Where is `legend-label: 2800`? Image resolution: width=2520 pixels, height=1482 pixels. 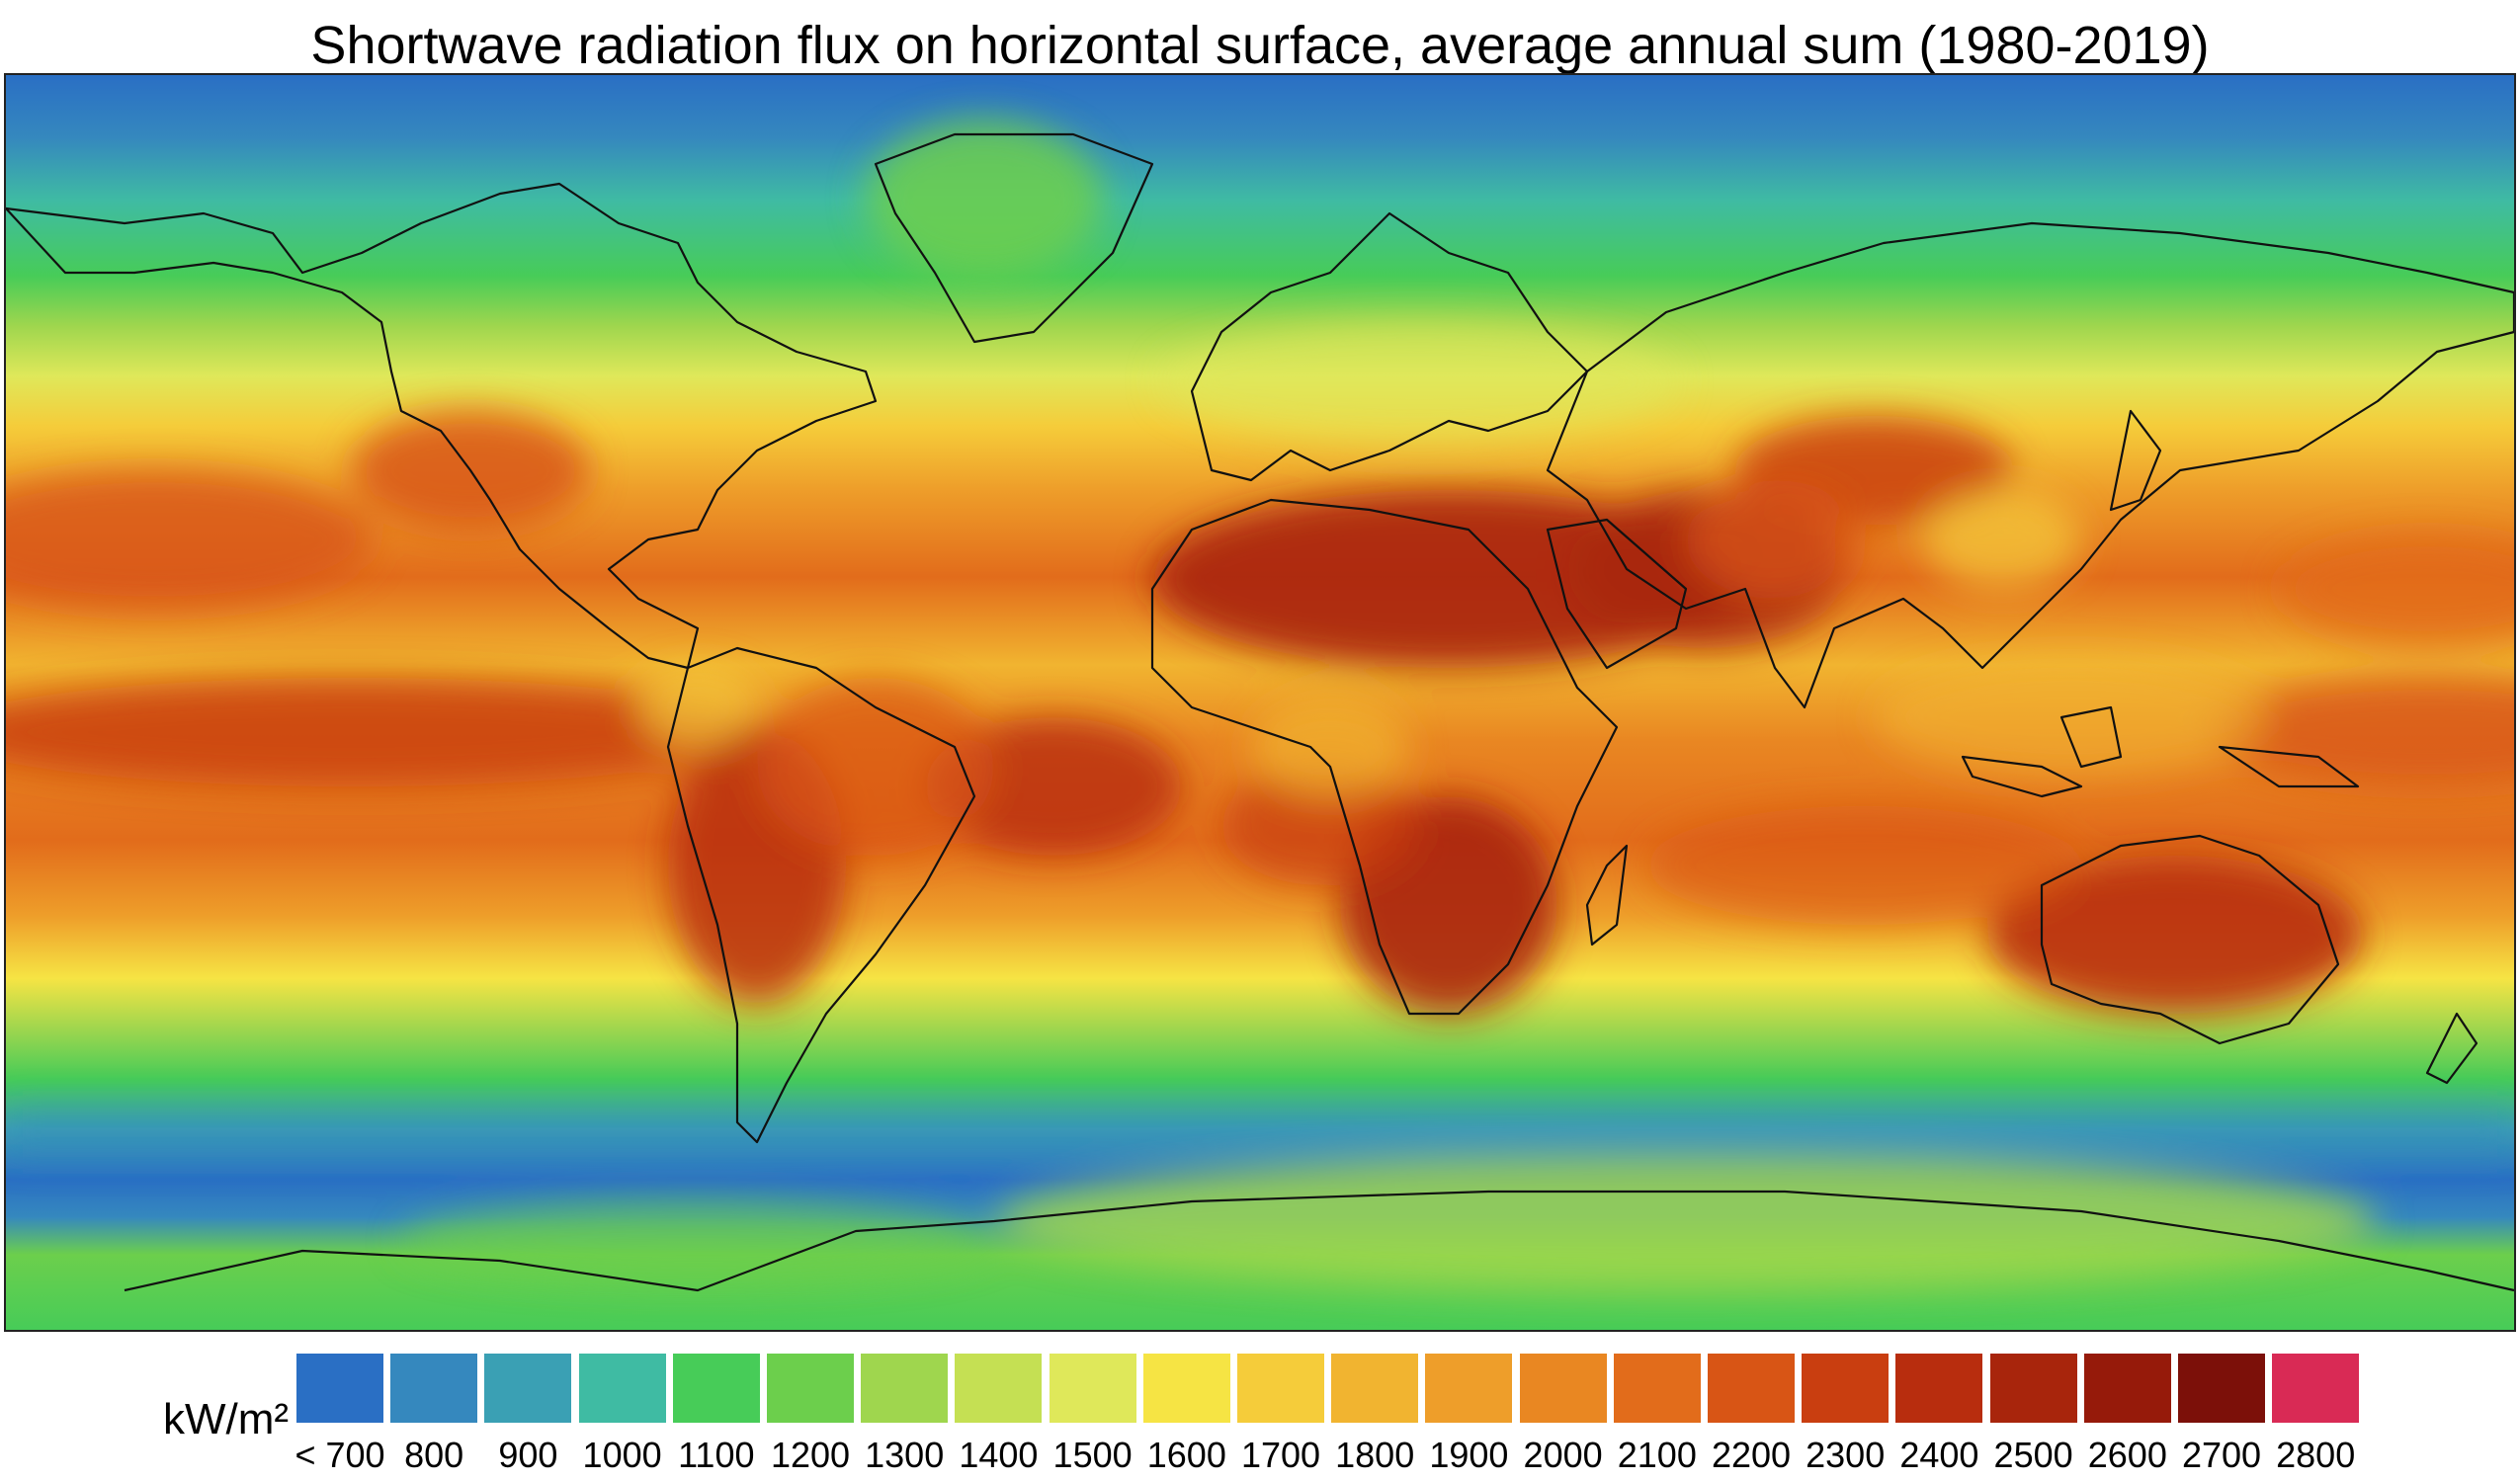
legend-label: 2800 is located at coordinates (2316, 1455).